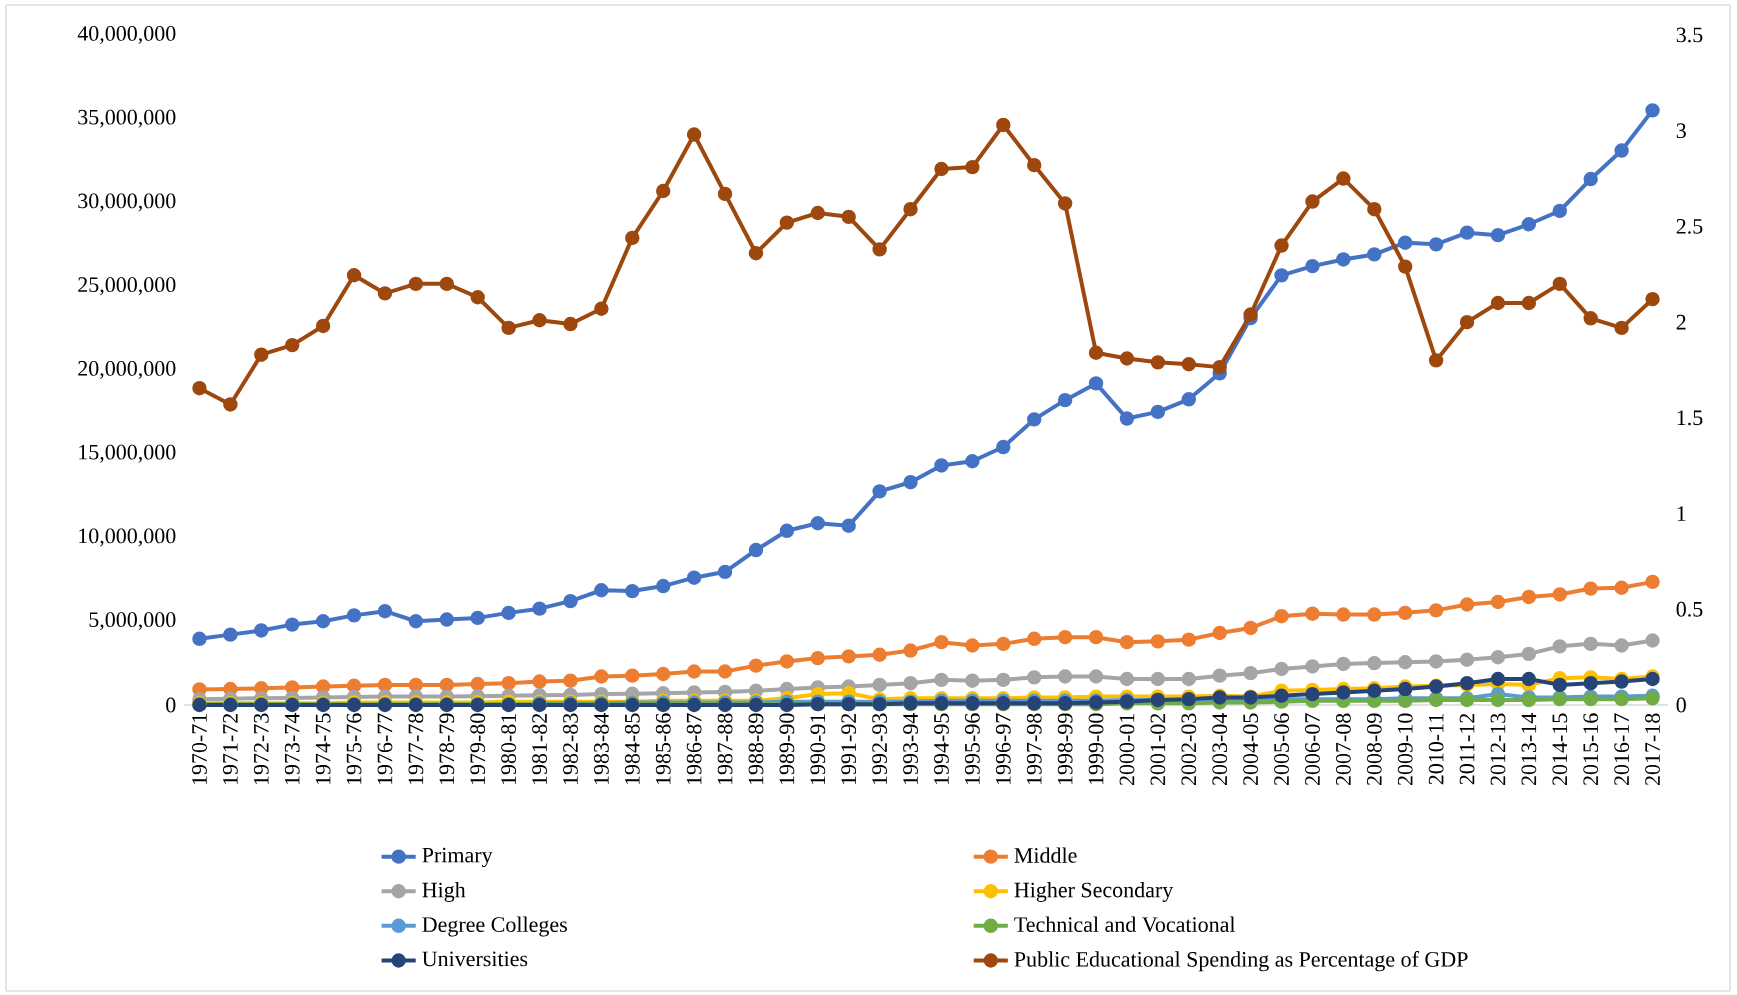 The width and height of the screenshot is (1737, 995). I want to click on y2-tick-label: 0, so click(1681, 705).